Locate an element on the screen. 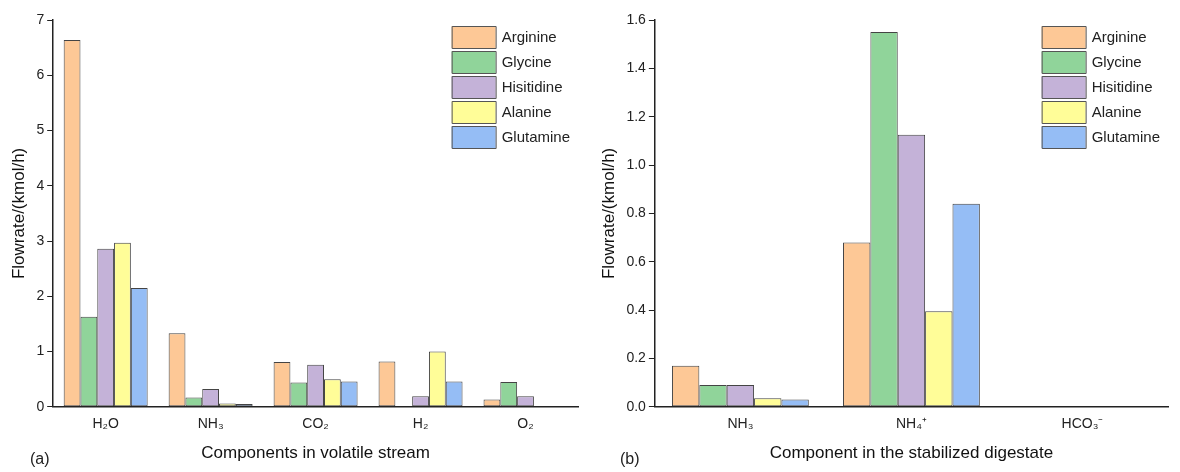 This screenshot has height=472, width=1180. text: (a) is located at coordinates (40, 459).